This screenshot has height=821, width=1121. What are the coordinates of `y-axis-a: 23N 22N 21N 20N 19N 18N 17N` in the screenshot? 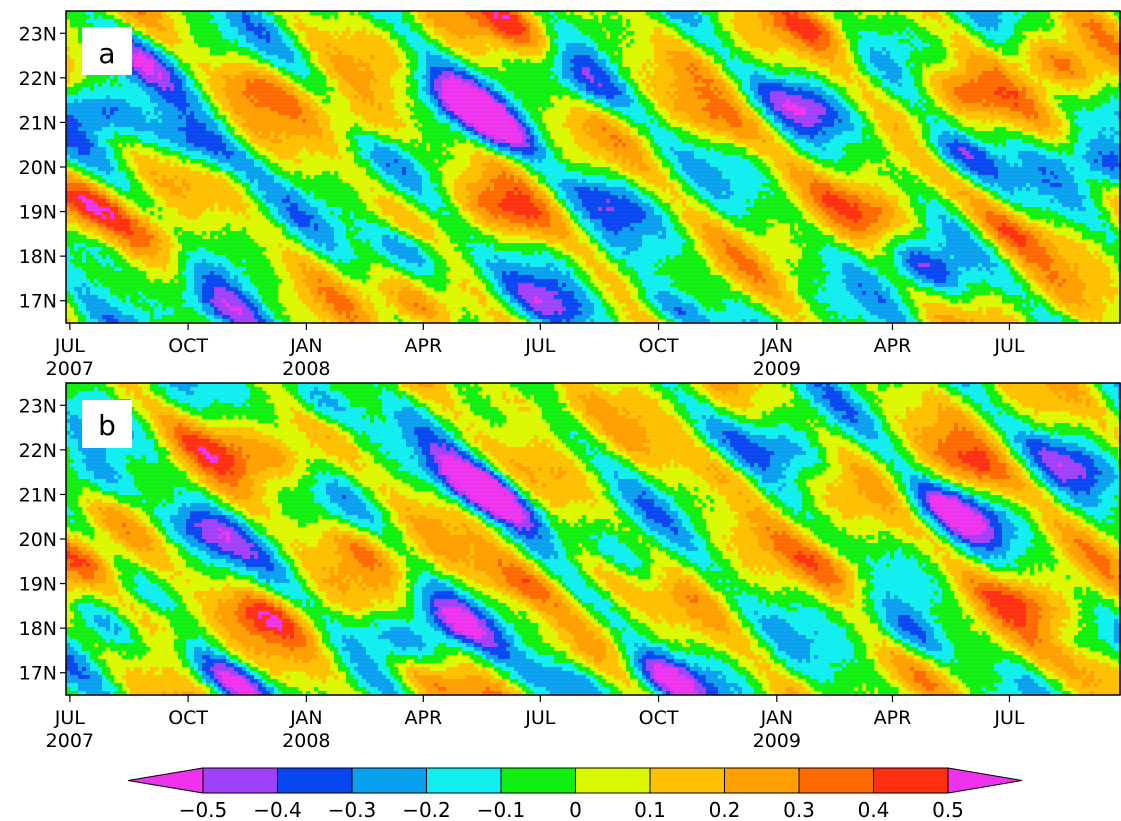 It's located at (42, 168).